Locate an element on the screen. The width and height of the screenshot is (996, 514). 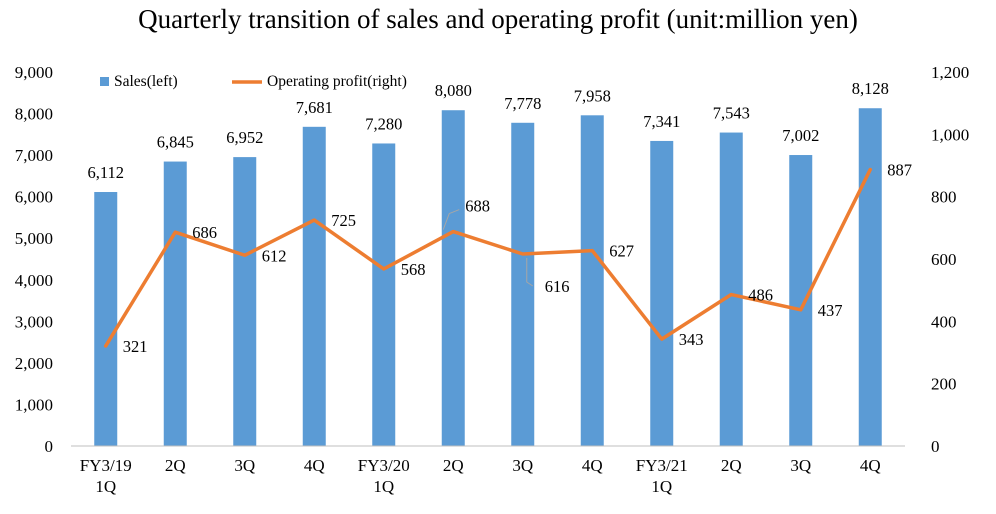
sales-data-label: 8,080 is located at coordinates (453, 90).